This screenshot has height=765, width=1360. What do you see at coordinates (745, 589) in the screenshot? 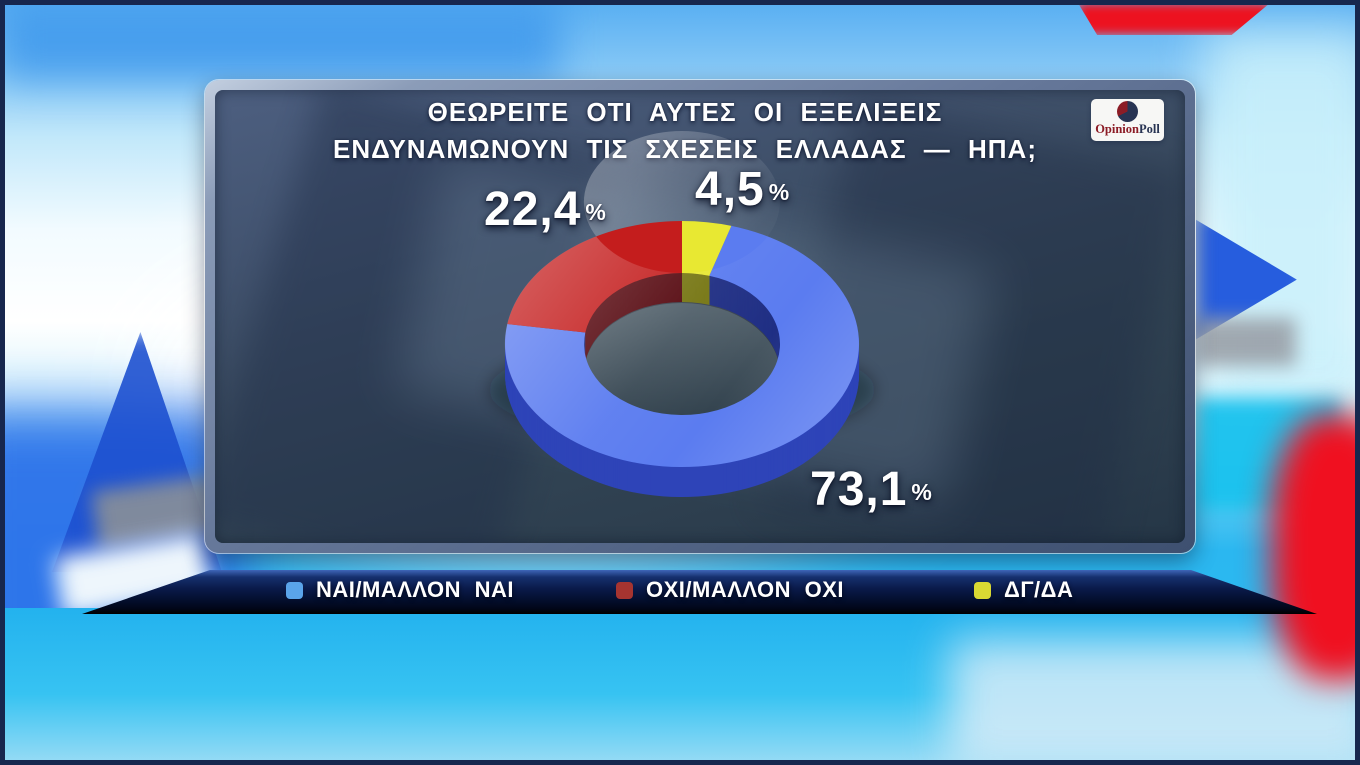
I see `legend-label: ΟΧΙ/ΜΑΛΛΟΝ ΟΧΙ` at bounding box center [745, 589].